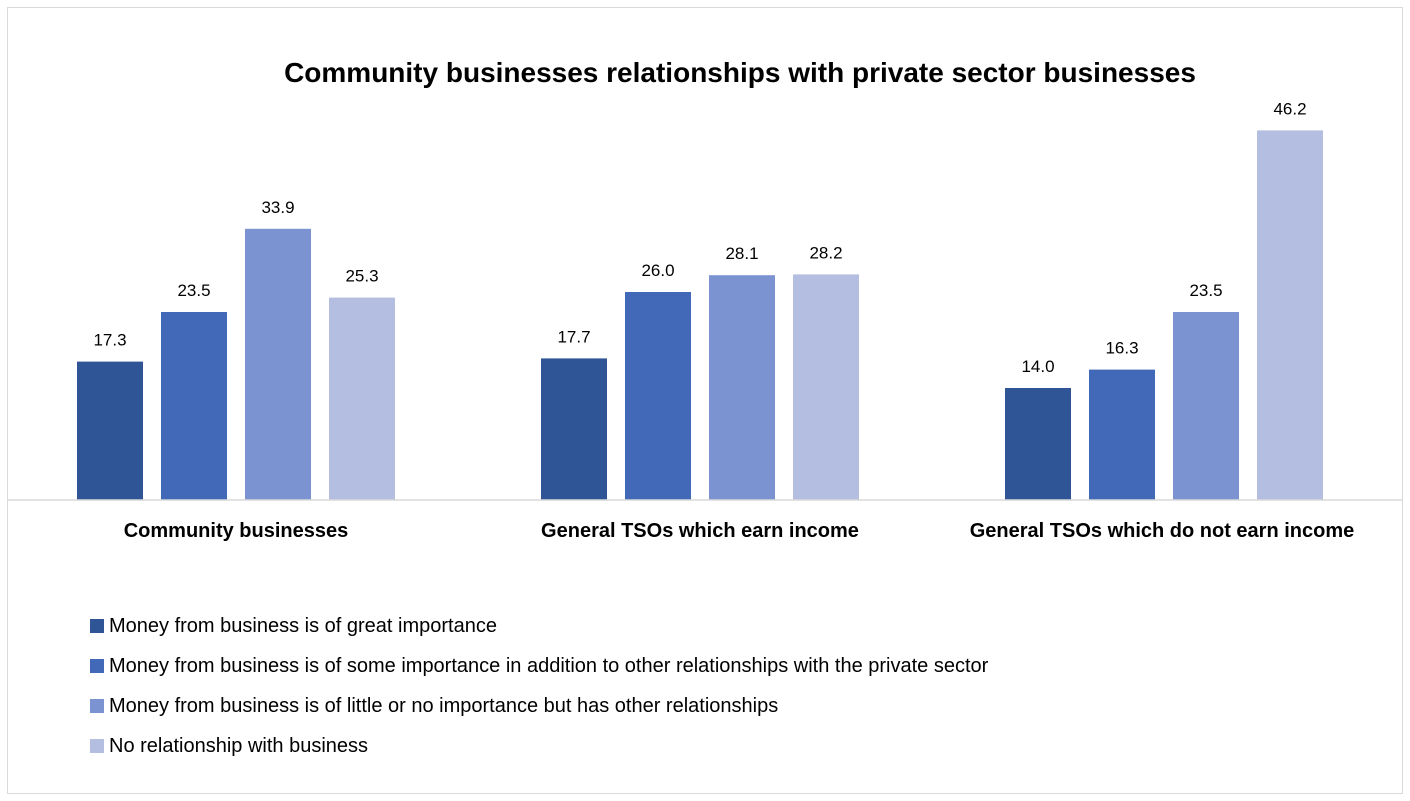 The image size is (1410, 801). Describe the element at coordinates (236, 531) in the screenshot. I see `category-label-1: Community businesses` at that location.